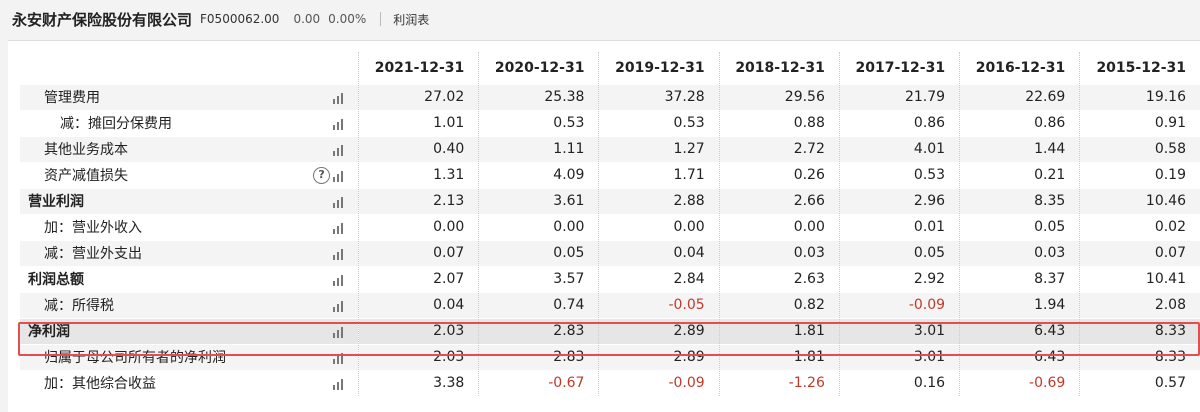 The image size is (1200, 412). What do you see at coordinates (418, 148) in the screenshot?
I see `table-cell: 0.40` at bounding box center [418, 148].